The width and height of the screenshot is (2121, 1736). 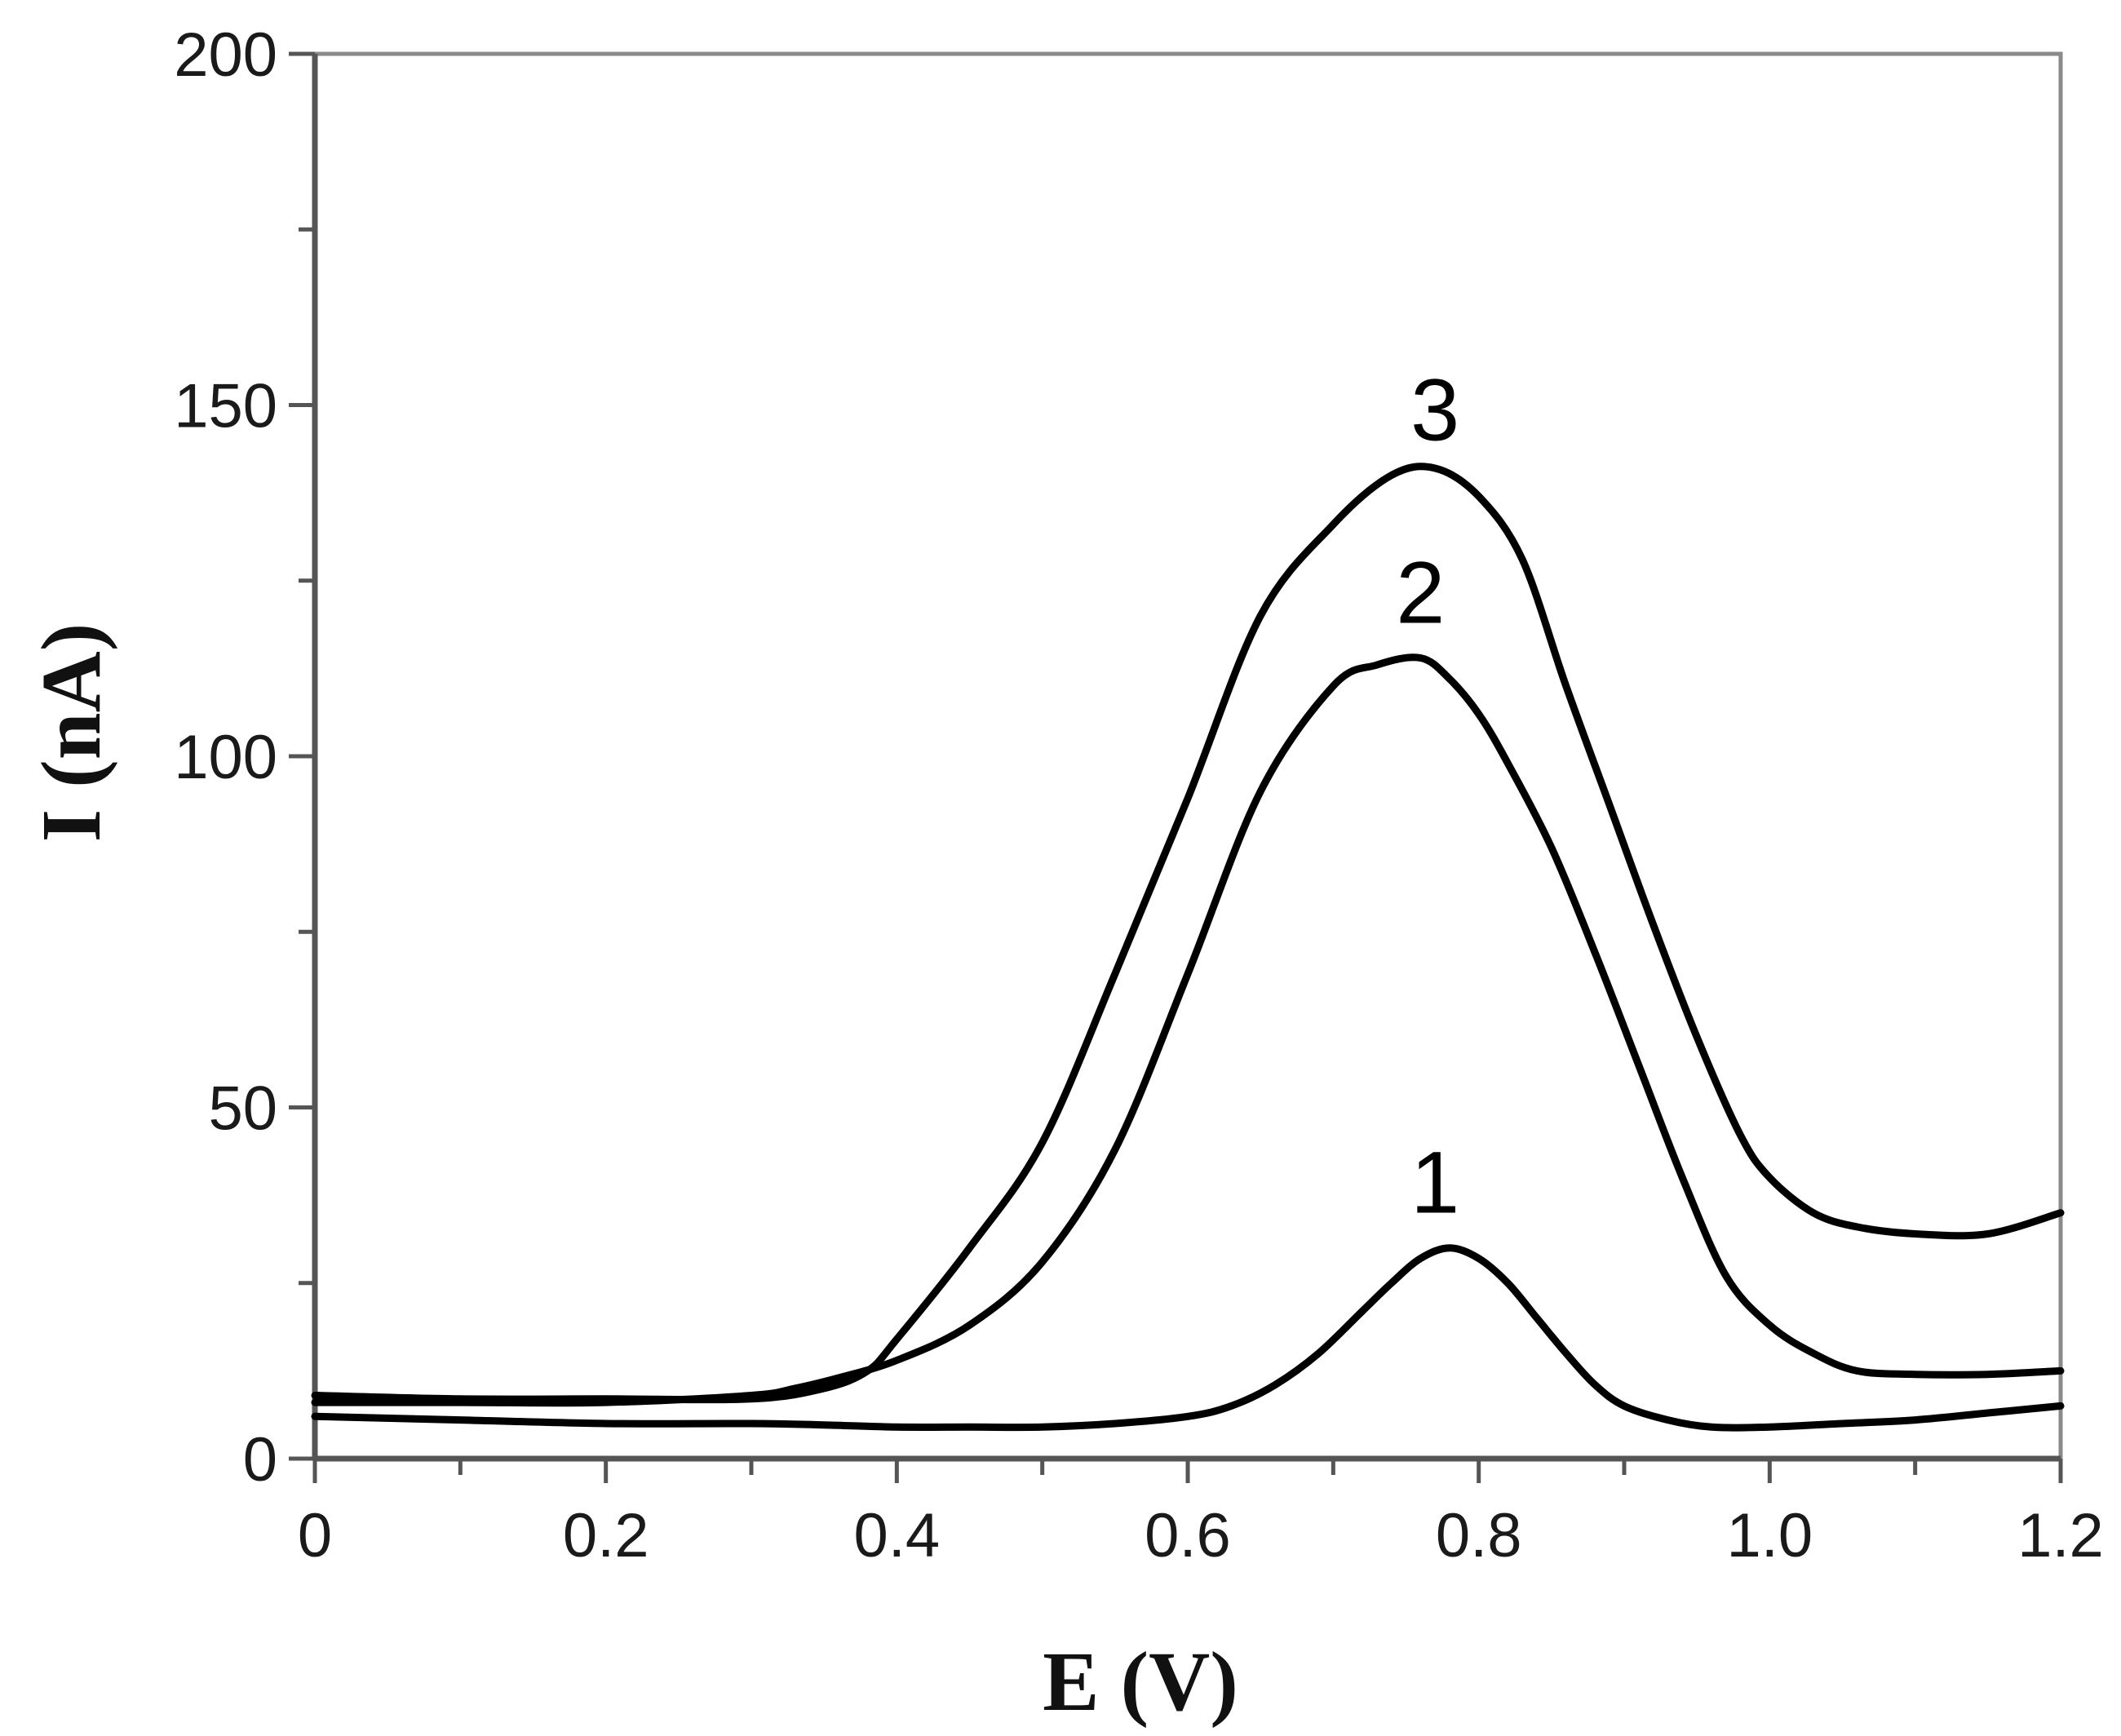 I want to click on series-3-label: 3, so click(x=1434, y=410).